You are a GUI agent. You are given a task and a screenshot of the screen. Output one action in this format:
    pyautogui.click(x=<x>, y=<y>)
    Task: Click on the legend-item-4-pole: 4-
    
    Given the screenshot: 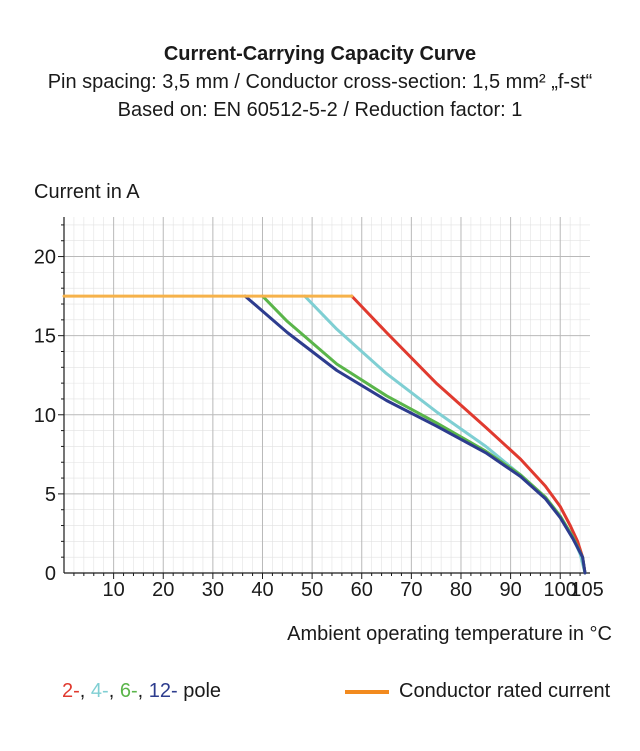 What is the action you would take?
    pyautogui.click(x=99, y=691)
    